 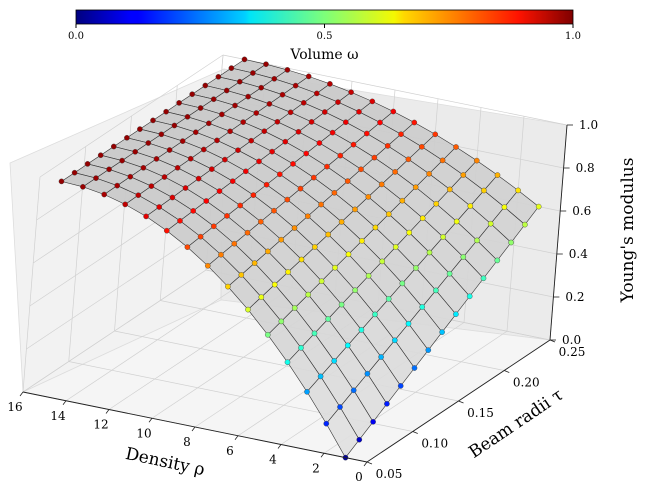 I want to click on y-tick-mark, so click(x=369, y=463).